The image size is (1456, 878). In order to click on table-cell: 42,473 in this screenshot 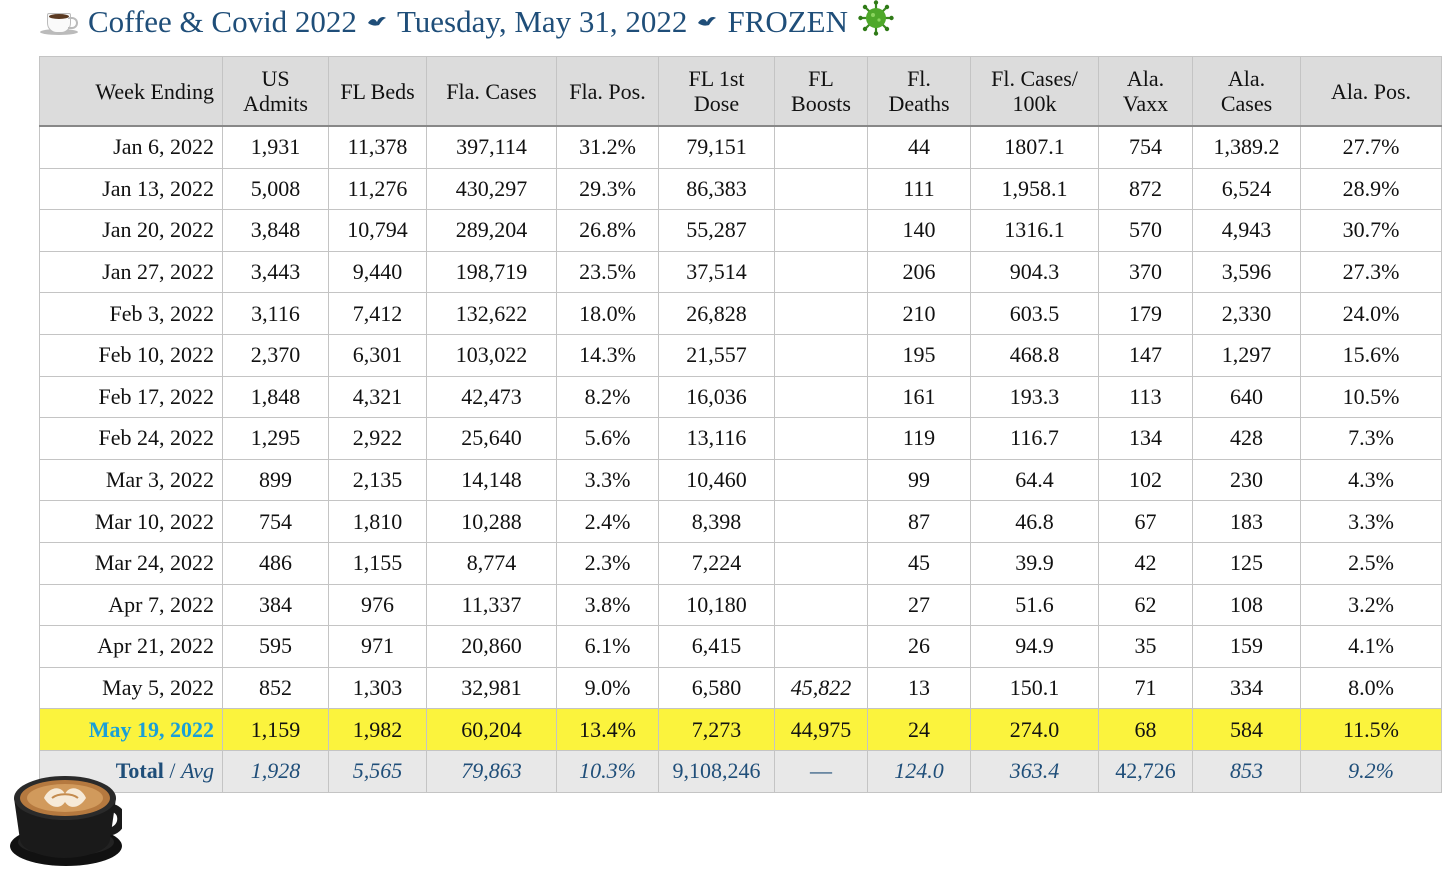, I will do `click(491, 397)`.